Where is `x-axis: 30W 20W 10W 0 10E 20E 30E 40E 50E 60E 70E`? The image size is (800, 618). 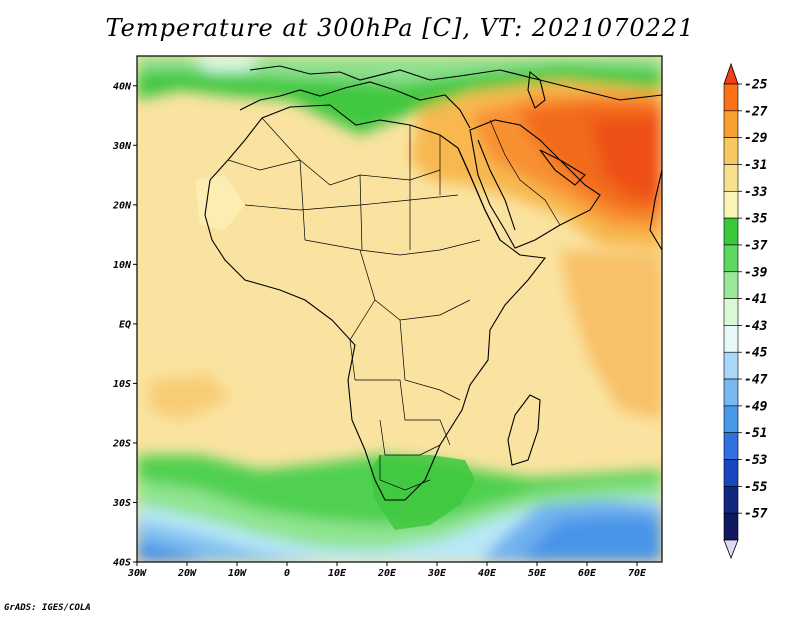
x-axis: 30W 20W 10W 0 10E 20E 30E 40E 50E 60E 70E is located at coordinates (387, 570).